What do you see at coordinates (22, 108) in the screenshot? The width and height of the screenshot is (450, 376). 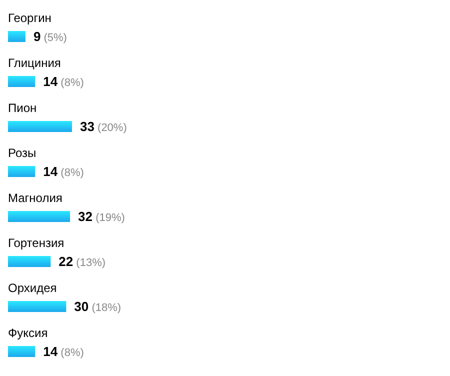 I see `y-tick-label: Пион` at bounding box center [22, 108].